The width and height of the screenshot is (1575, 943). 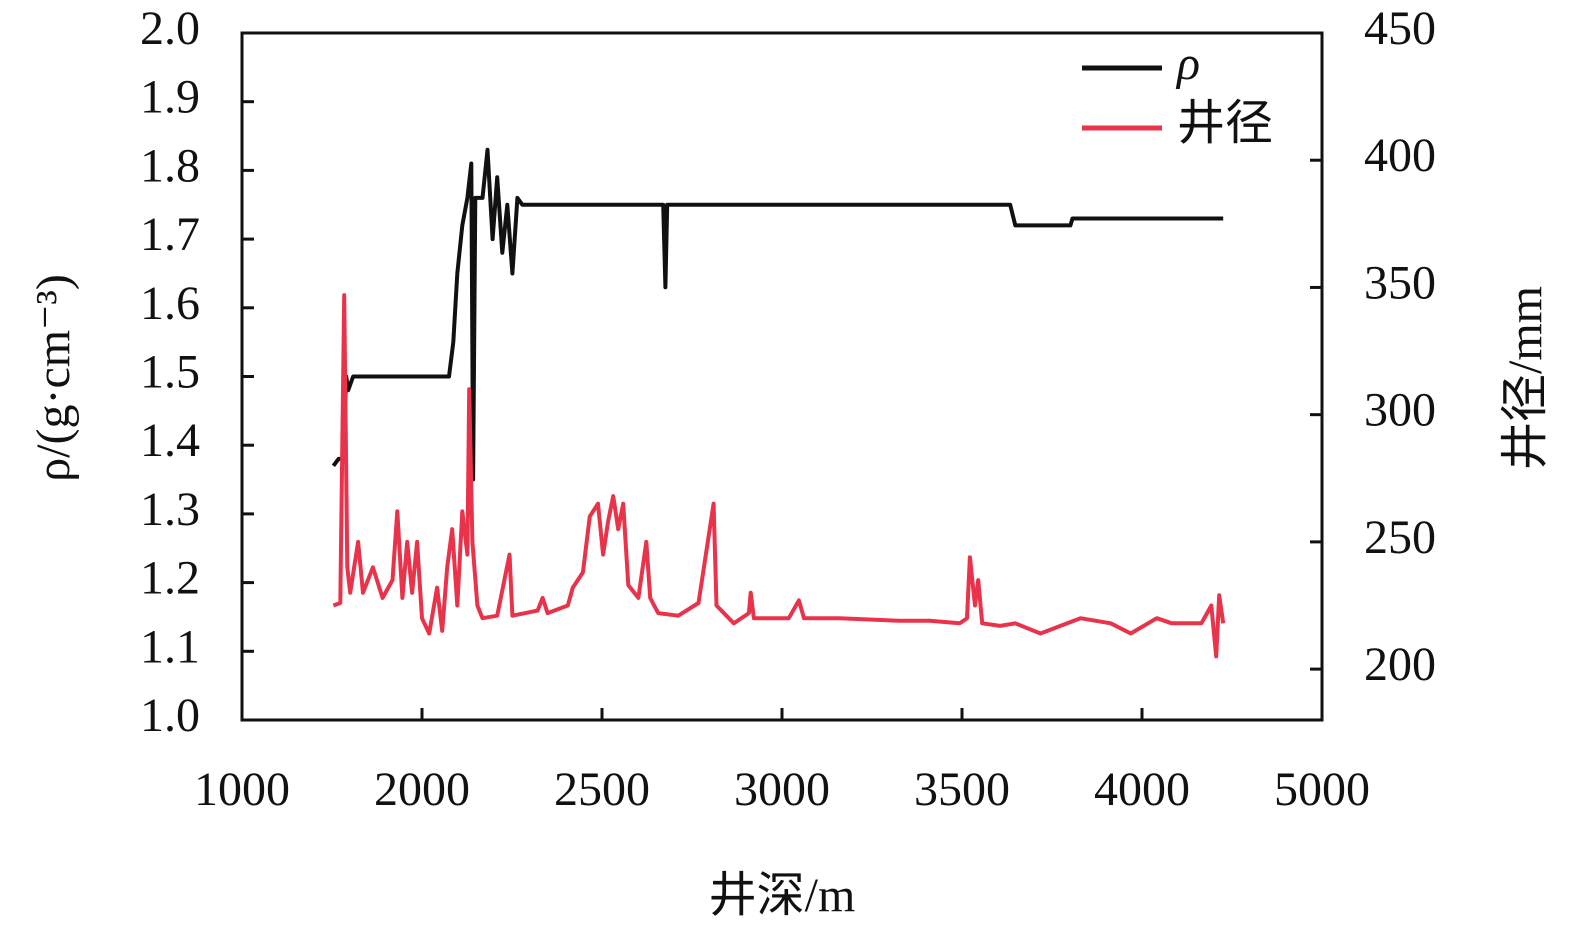 What do you see at coordinates (782, 789) in the screenshot?
I see `x-tick-label: 3000` at bounding box center [782, 789].